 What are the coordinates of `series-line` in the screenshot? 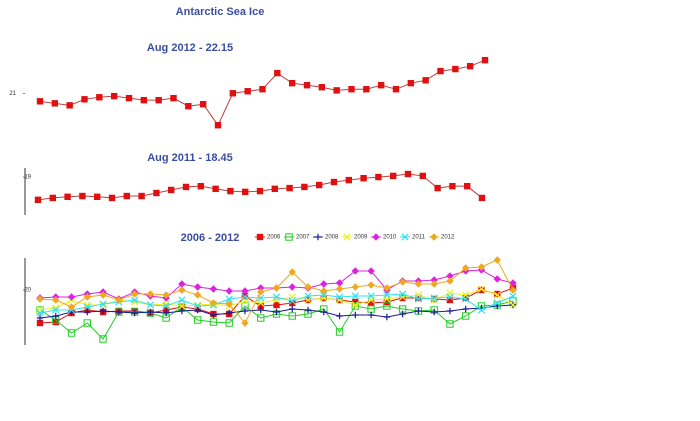 It's located at (260, 187).